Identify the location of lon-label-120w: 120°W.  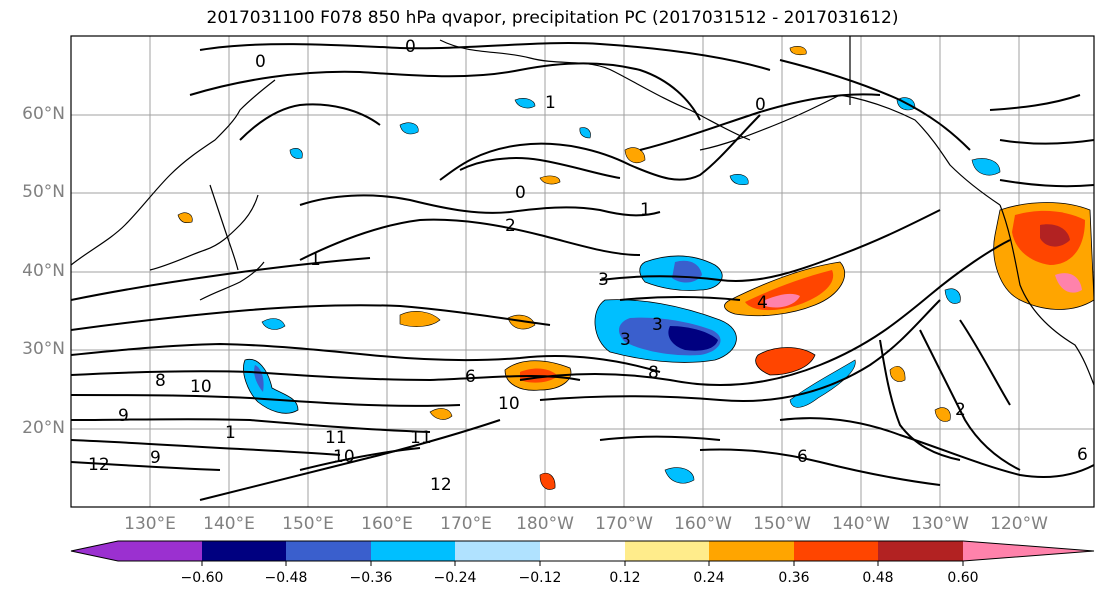
(1019, 524).